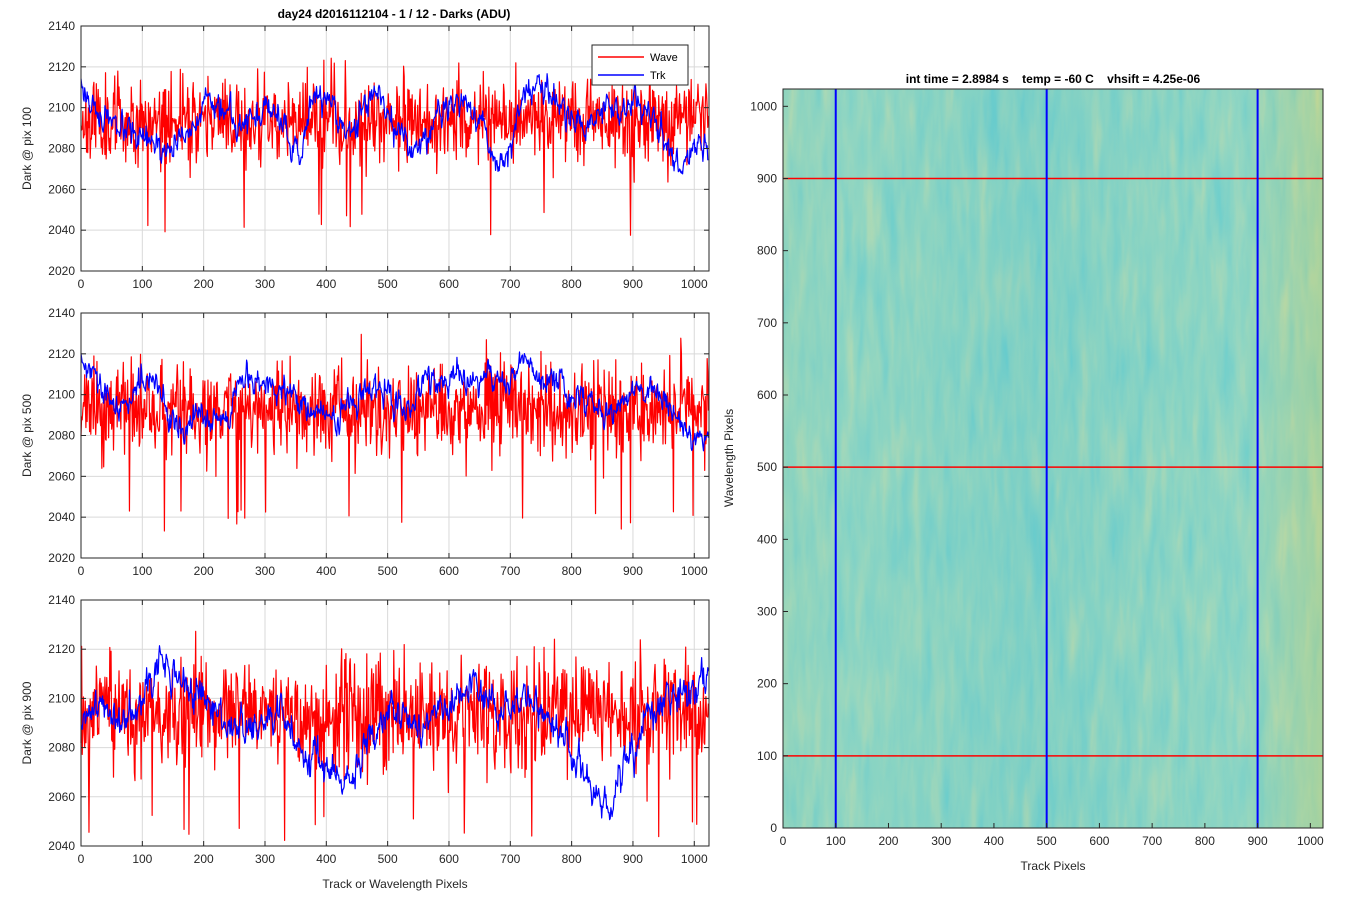 The height and width of the screenshot is (900, 1350). What do you see at coordinates (449, 859) in the screenshot?
I see `panel-2-xtick-label-6: 600` at bounding box center [449, 859].